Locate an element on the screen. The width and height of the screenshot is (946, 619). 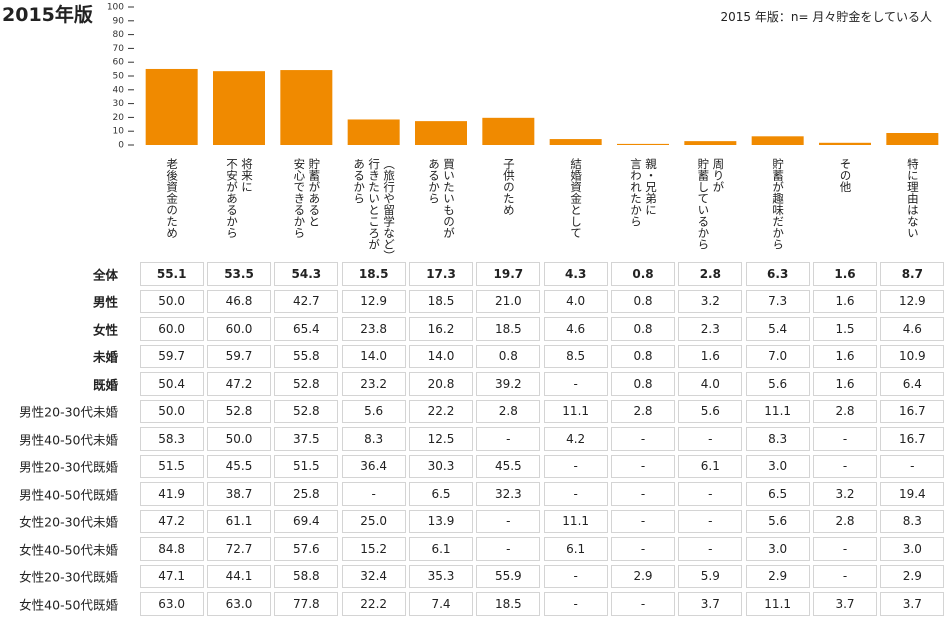
table-cell: 72.7 is located at coordinates (239, 549).